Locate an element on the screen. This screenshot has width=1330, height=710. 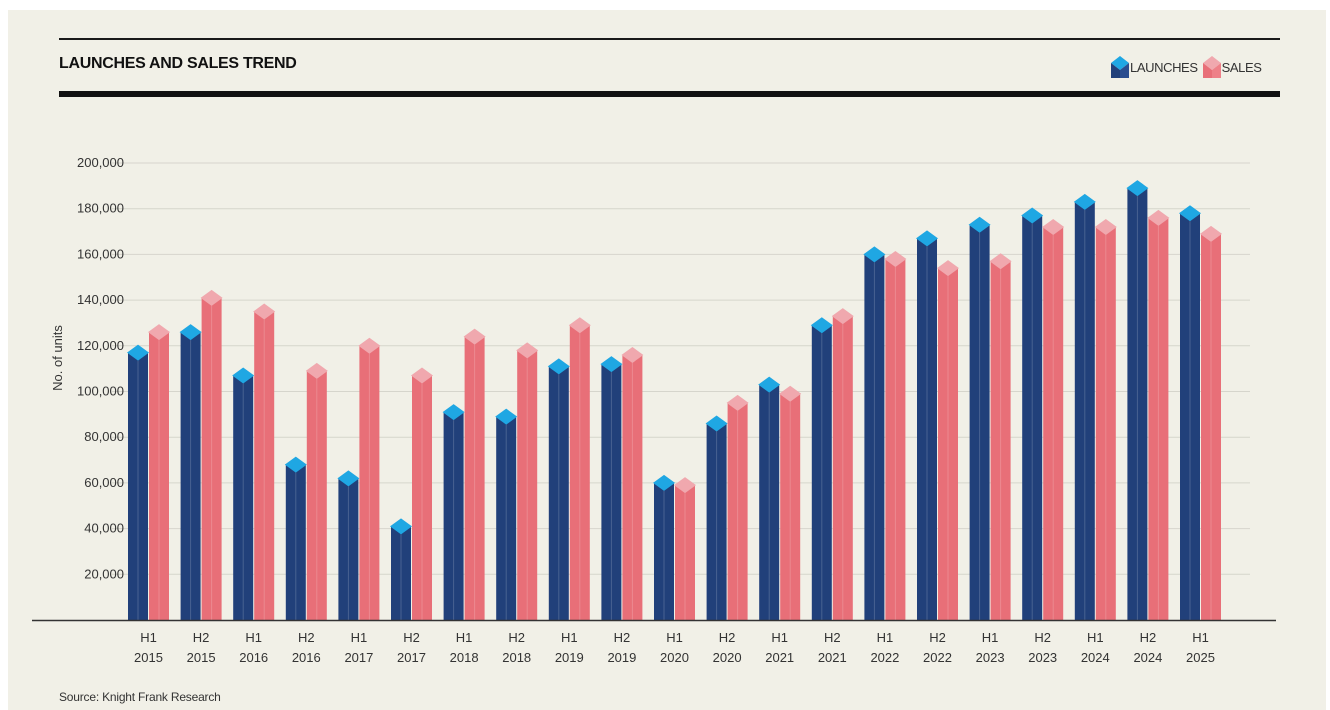
sales-swatch-icon is located at coordinates (1211, 67).